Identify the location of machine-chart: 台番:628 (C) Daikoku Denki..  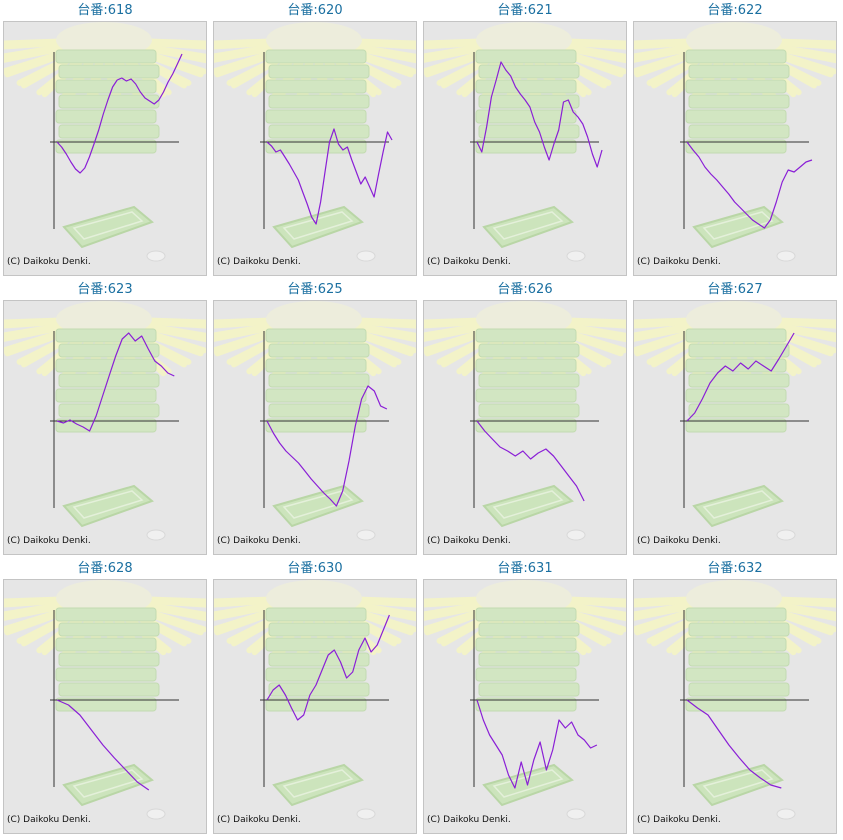
(105, 697).